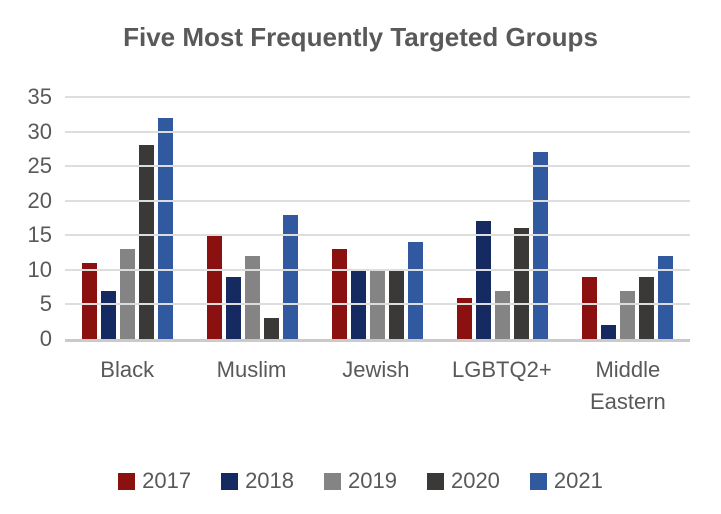 The height and width of the screenshot is (514, 721). Describe the element at coordinates (589, 307) in the screenshot. I see `bar-2017-middle-eastern` at that location.